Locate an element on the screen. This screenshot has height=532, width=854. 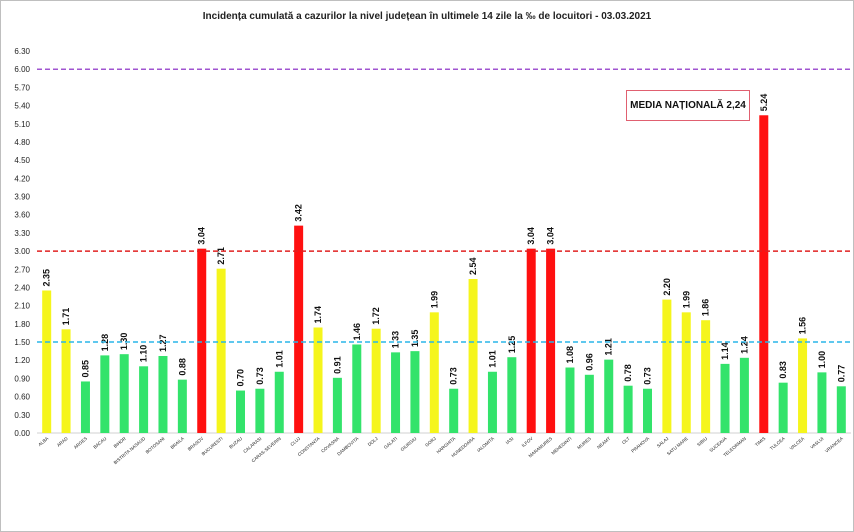
x-tick-label: BUCURESTI is located at coordinates (212, 446).